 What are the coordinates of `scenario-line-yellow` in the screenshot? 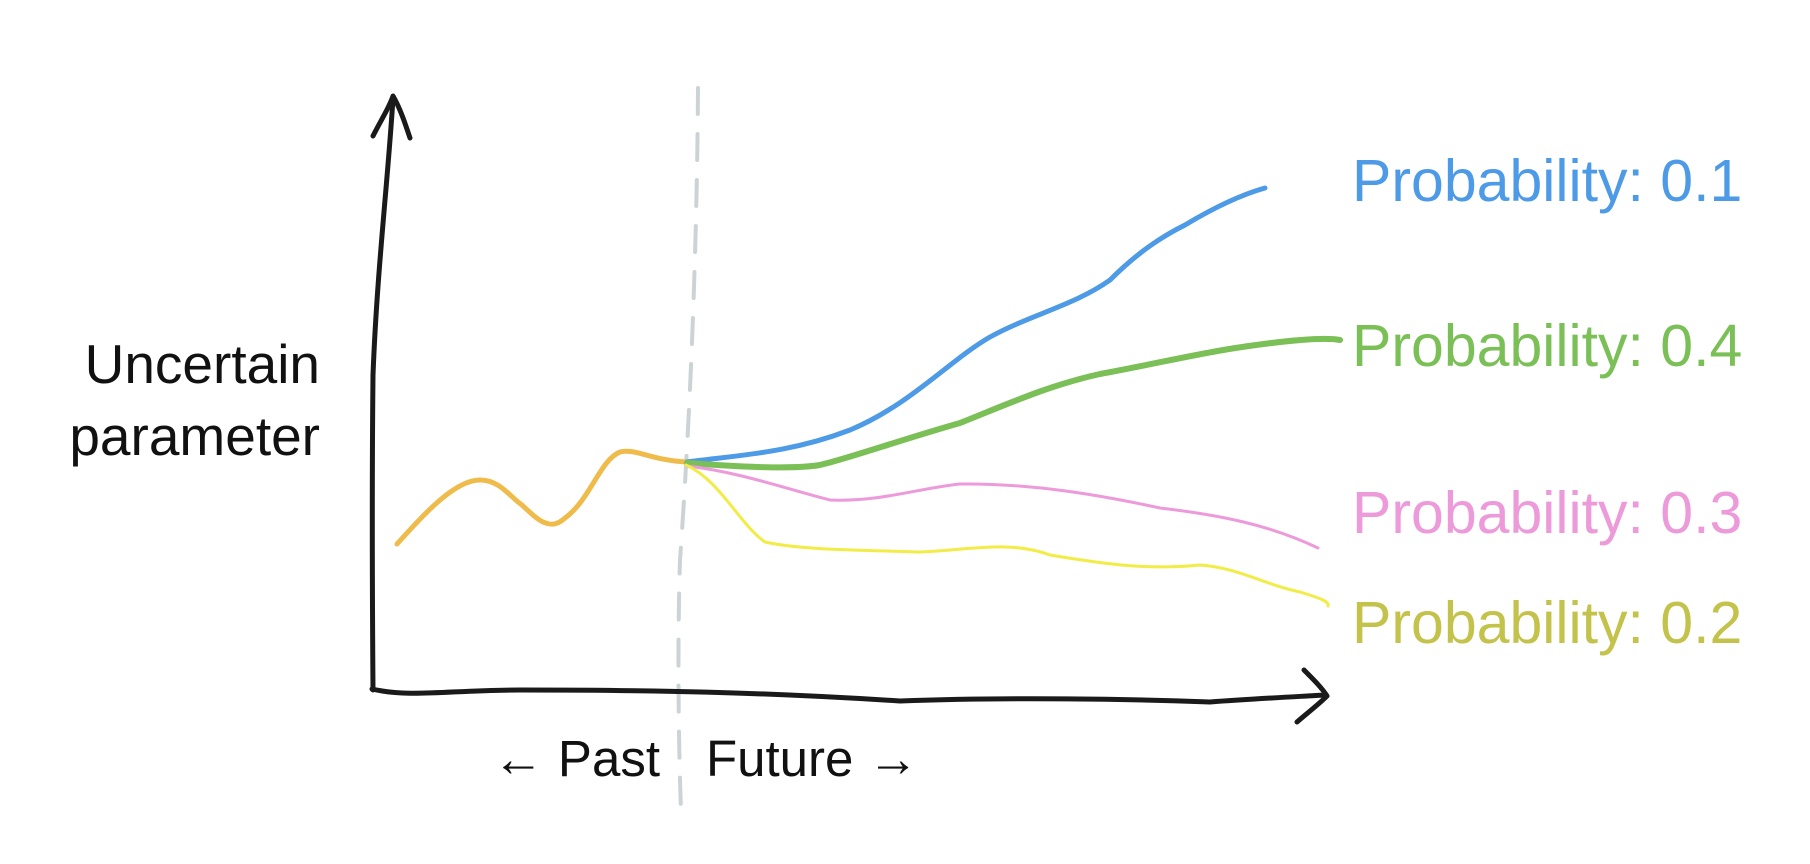 It's located at (1007, 535).